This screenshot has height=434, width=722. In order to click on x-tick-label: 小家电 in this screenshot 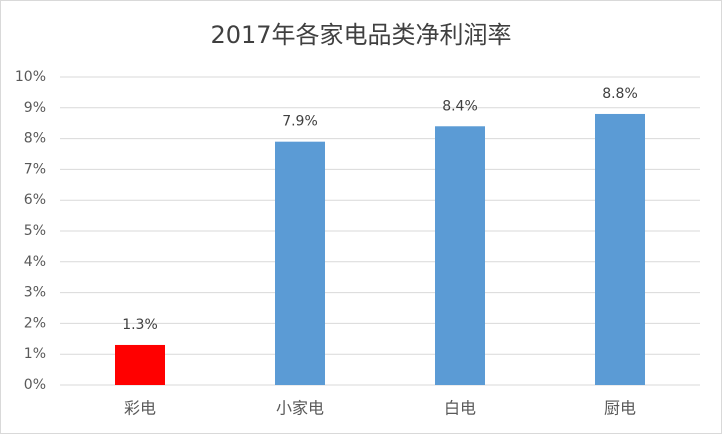, I will do `click(300, 408)`.